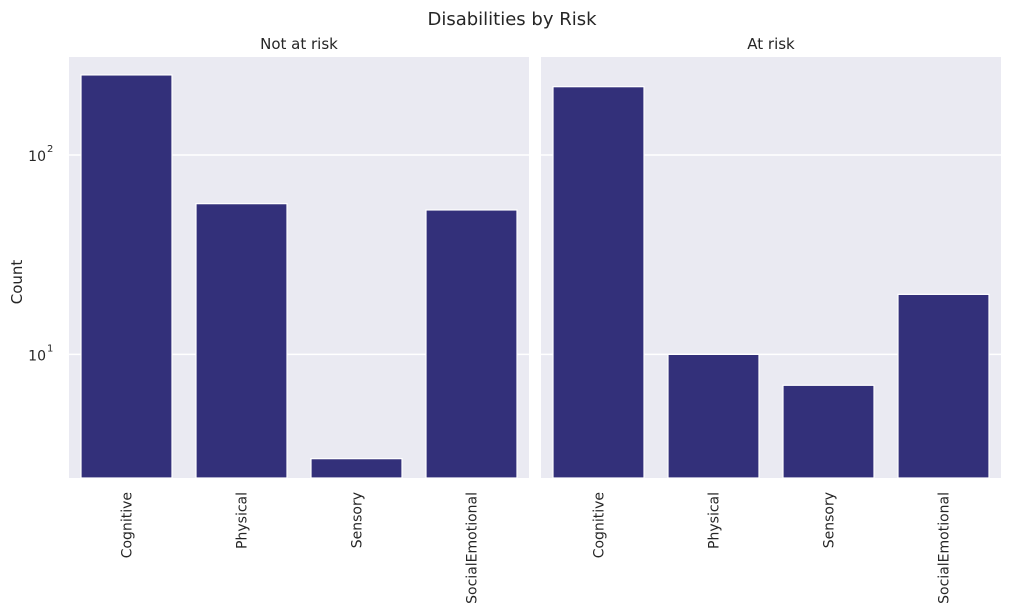 Image resolution: width=1011 pixels, height=611 pixels. Describe the element at coordinates (512, 19) in the screenshot. I see `chart-title: Disabilities by Risk` at that location.